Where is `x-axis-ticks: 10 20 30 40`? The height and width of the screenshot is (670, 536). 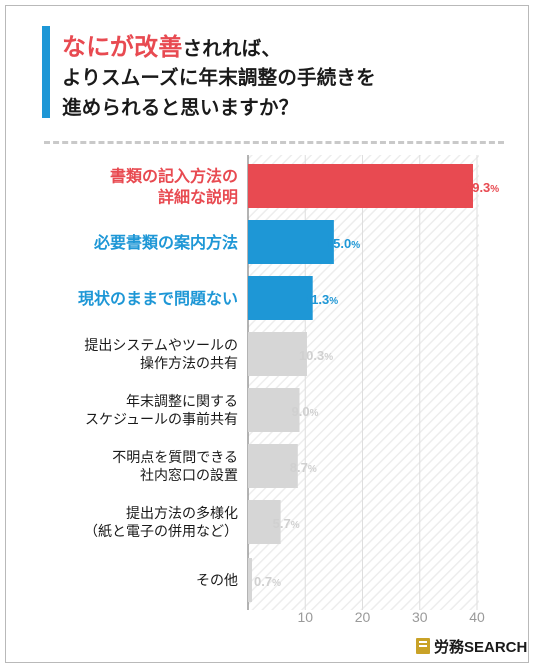 x-axis-ticks: 10 20 30 40 is located at coordinates (391, 617).